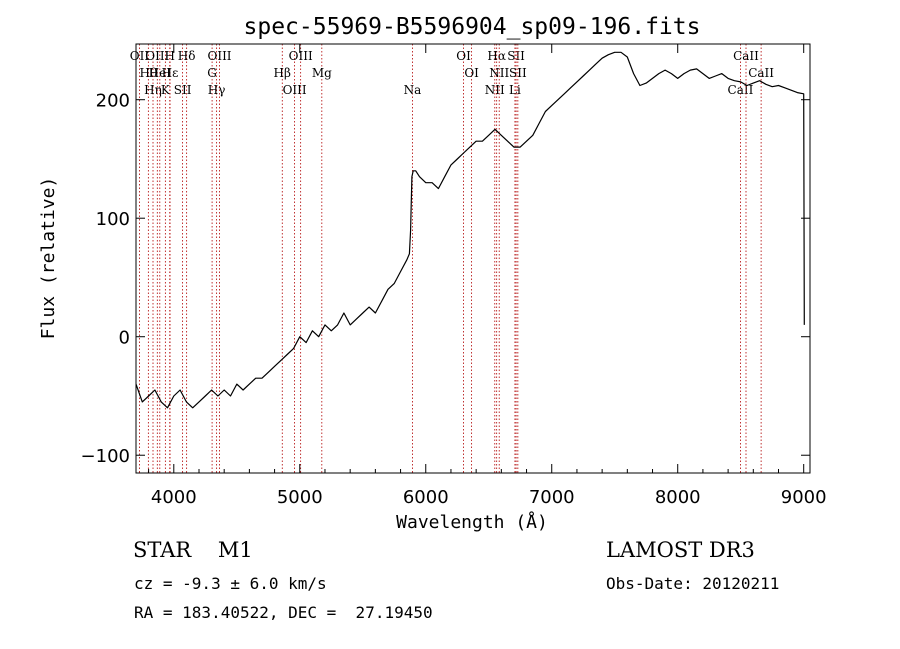  What do you see at coordinates (174, 497) in the screenshot?
I see `x-tick-label: 4000` at bounding box center [174, 497].